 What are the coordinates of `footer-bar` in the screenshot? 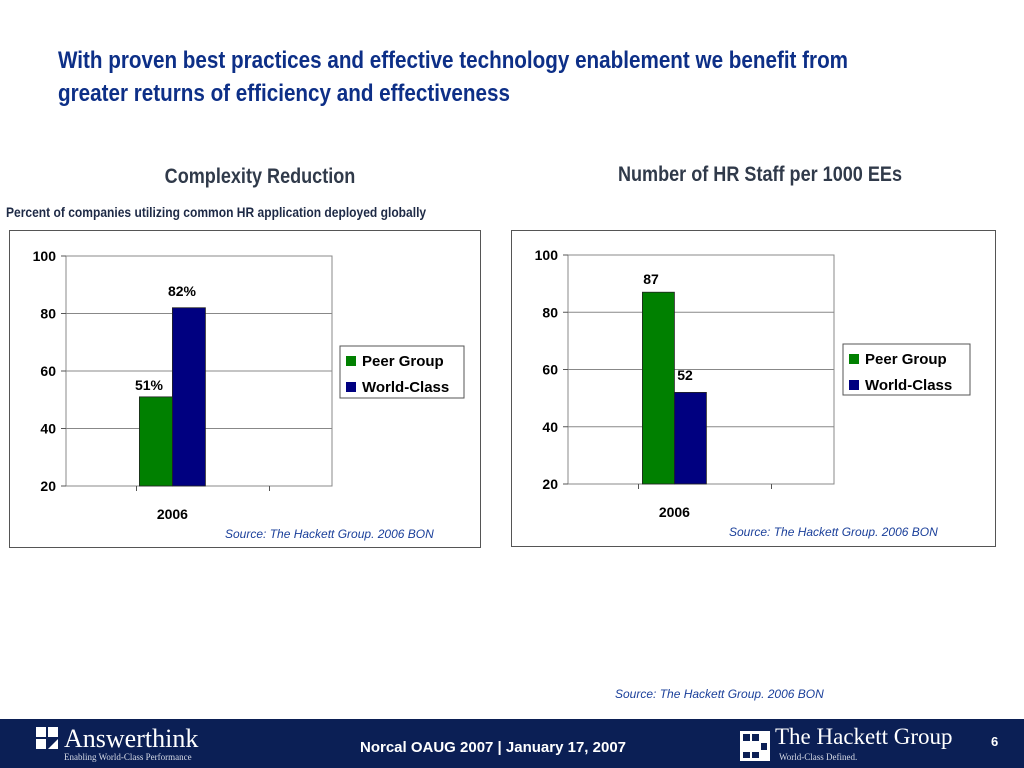 It's located at (512, 743).